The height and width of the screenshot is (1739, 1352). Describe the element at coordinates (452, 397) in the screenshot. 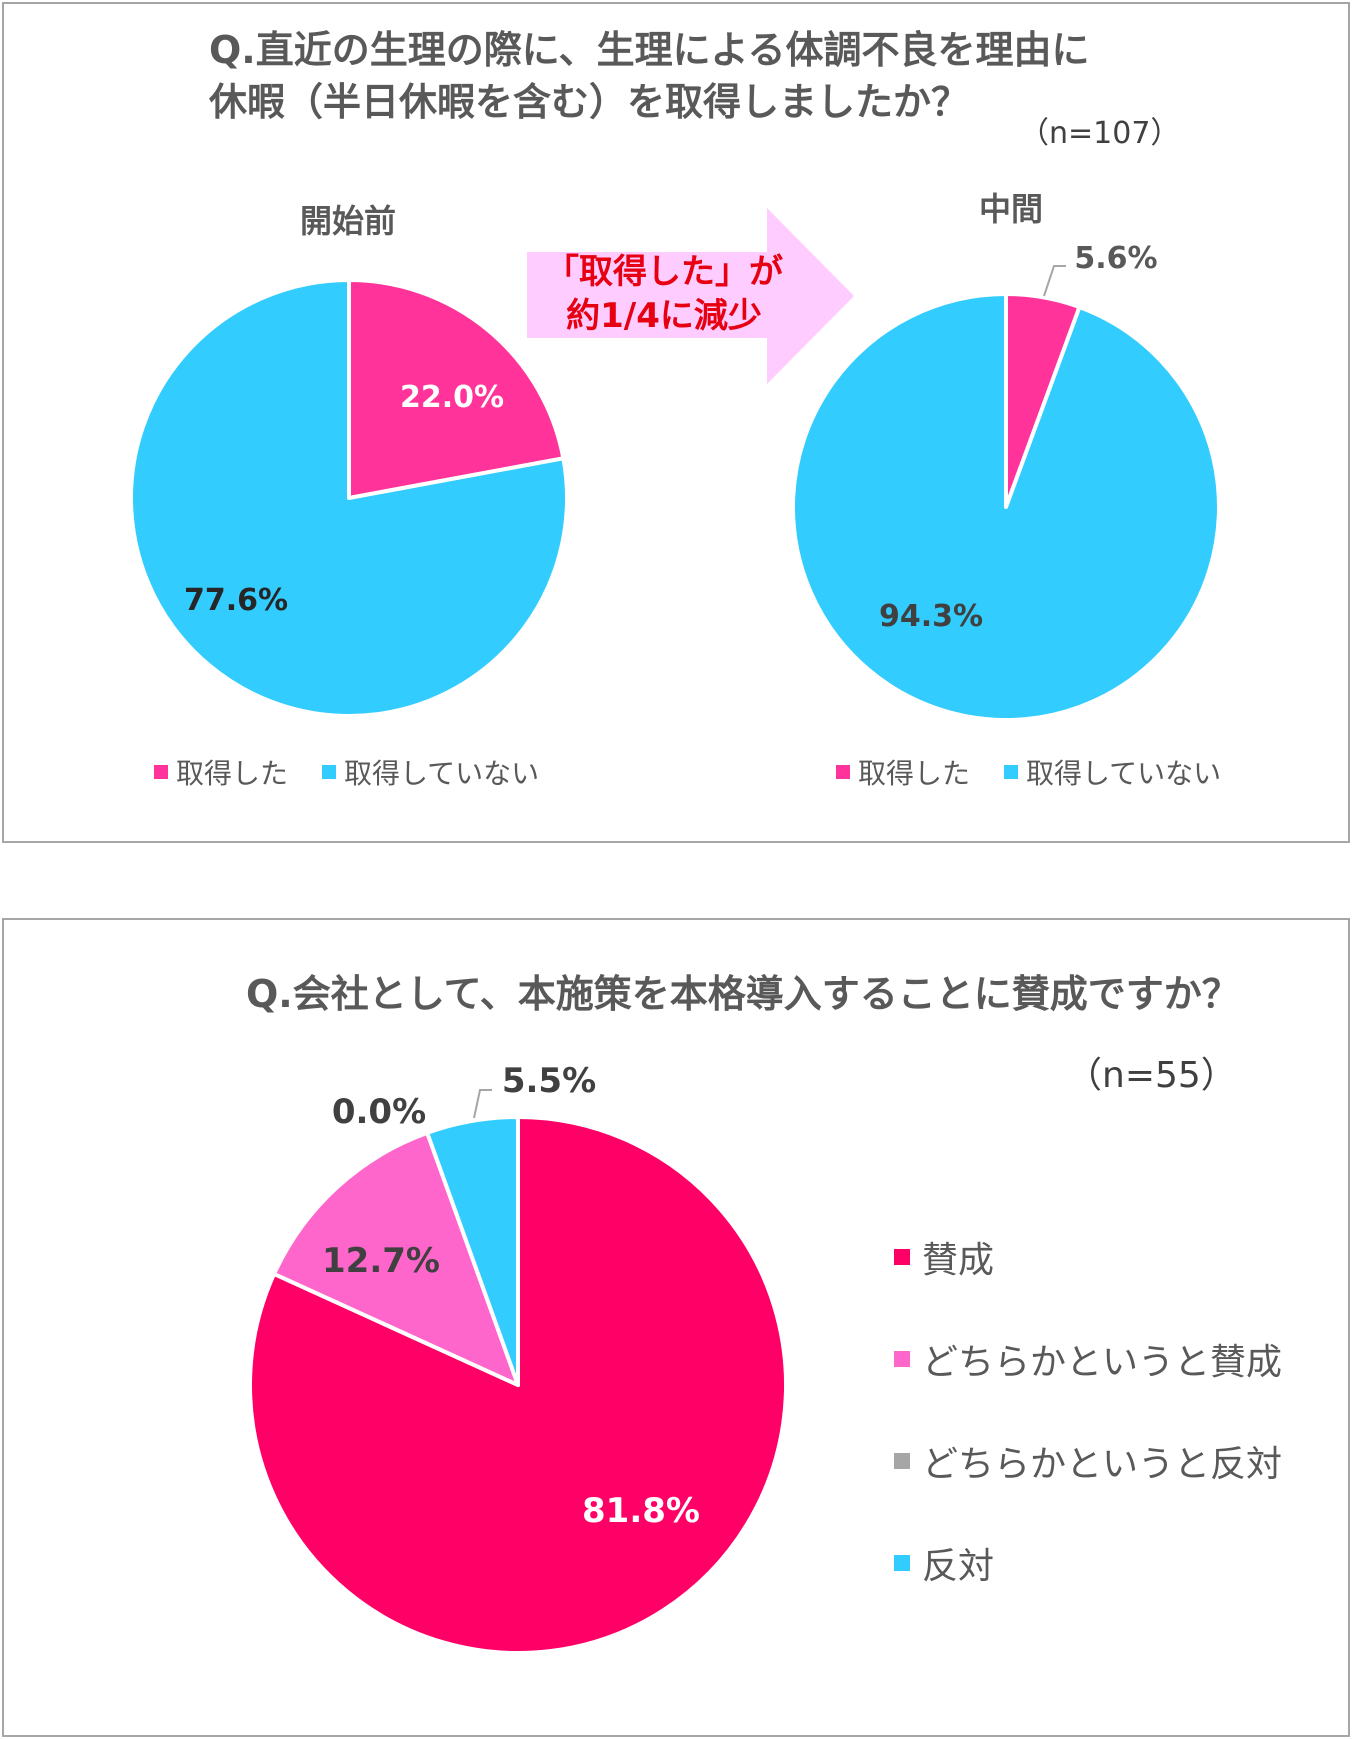

I see `data-label: 22.0%` at that location.